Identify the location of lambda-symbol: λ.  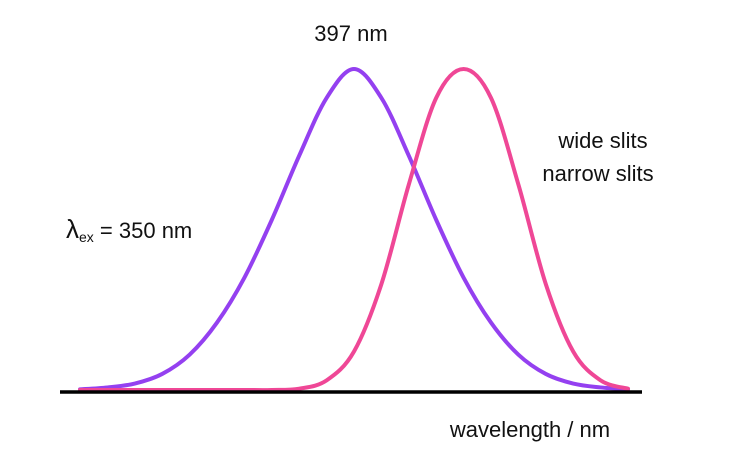
(72, 229).